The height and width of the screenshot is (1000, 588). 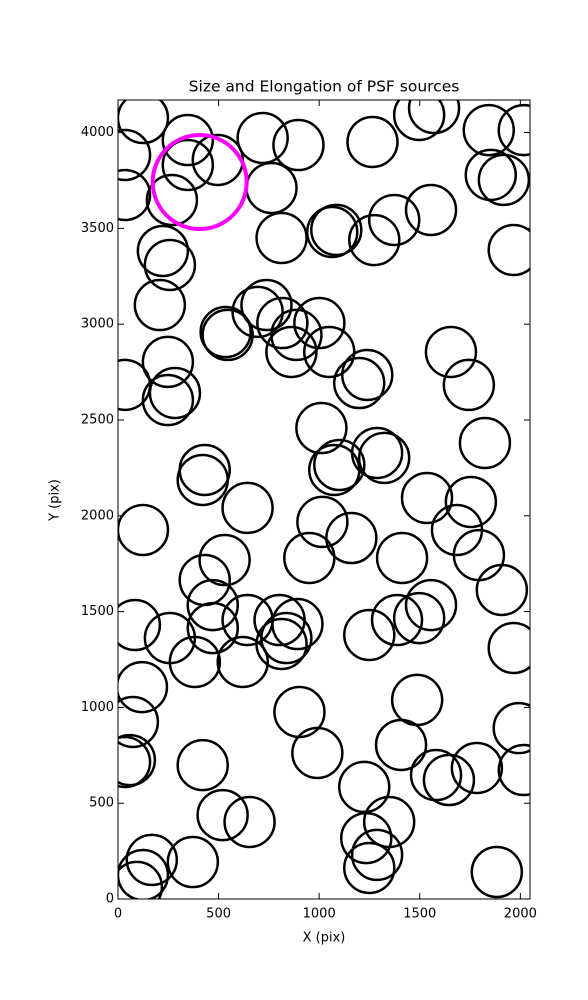 What do you see at coordinates (97, 611) in the screenshot?
I see `y-tick-label: 1500` at bounding box center [97, 611].